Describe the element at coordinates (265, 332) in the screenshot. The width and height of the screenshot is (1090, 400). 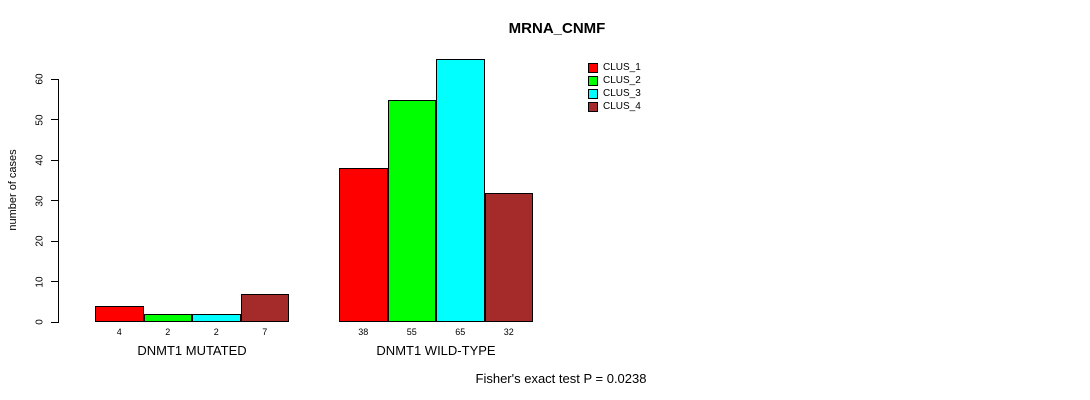
I see `bar-value-label: 7` at that location.